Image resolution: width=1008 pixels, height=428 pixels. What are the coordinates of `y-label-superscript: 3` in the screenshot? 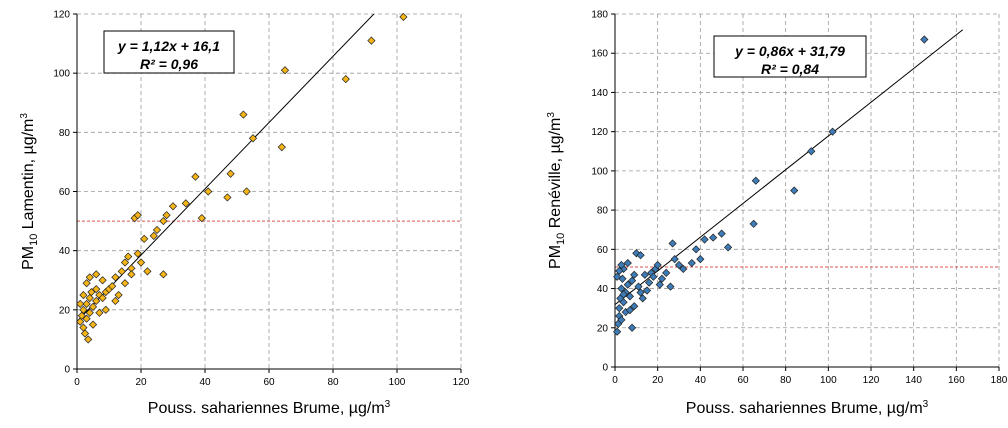 It's located at (551, 115).